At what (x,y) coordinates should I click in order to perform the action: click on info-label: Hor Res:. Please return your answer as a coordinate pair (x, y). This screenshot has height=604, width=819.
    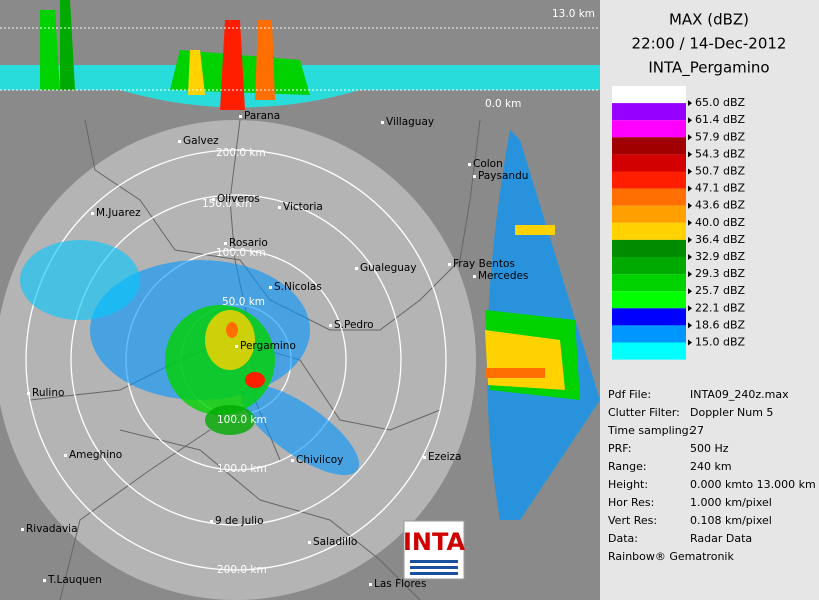
    Looking at the image, I should click on (631, 502).